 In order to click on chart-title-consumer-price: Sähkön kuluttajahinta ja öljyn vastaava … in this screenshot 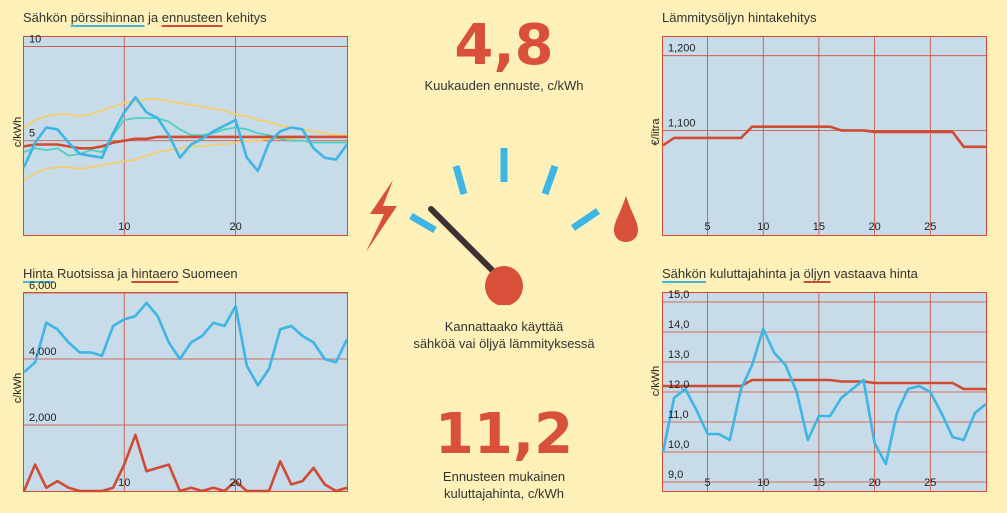, I will do `click(790, 273)`.